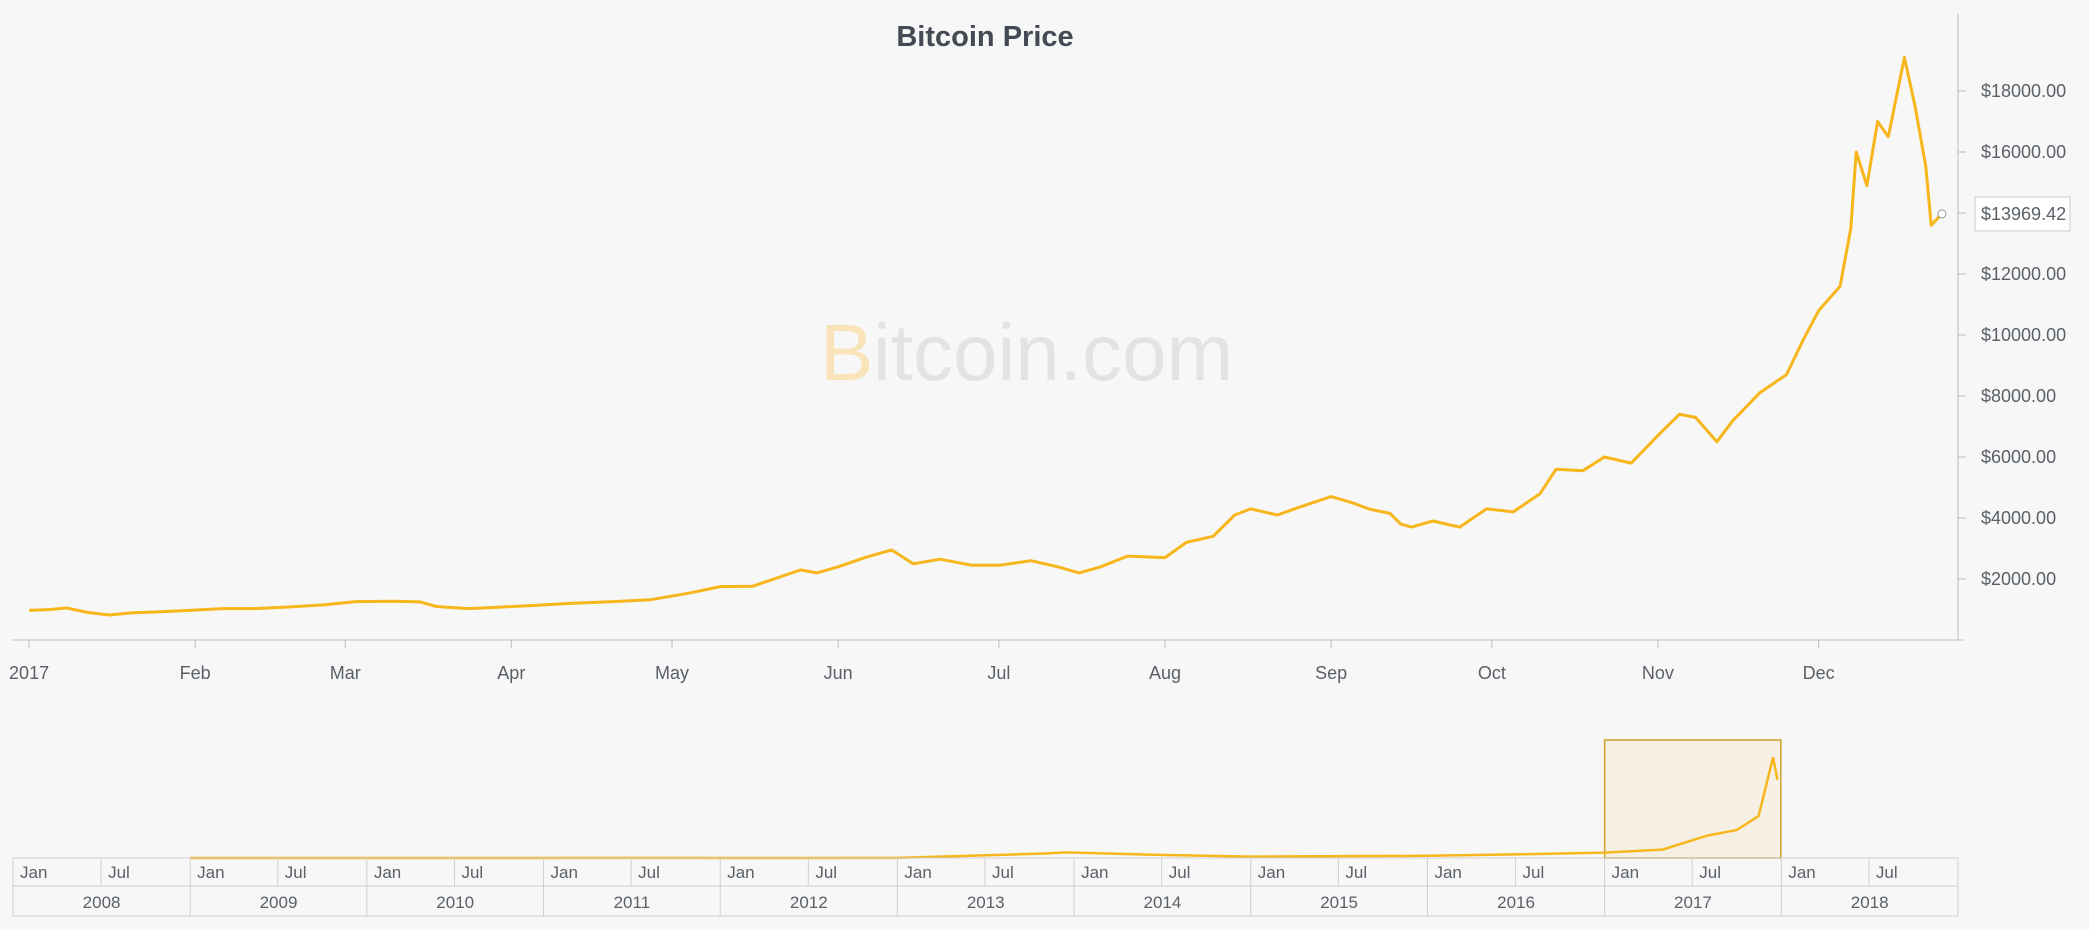 The width and height of the screenshot is (2089, 930). What do you see at coordinates (2018, 457) in the screenshot?
I see `y-tick-label: $6000.00` at bounding box center [2018, 457].